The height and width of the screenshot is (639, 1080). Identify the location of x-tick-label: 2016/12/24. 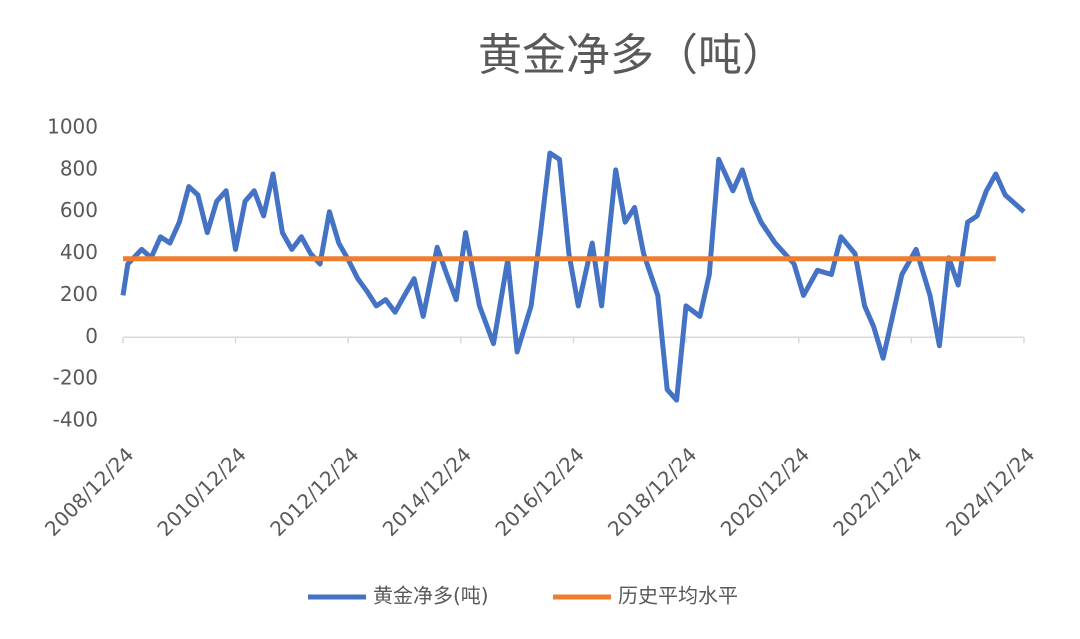
(539, 491).